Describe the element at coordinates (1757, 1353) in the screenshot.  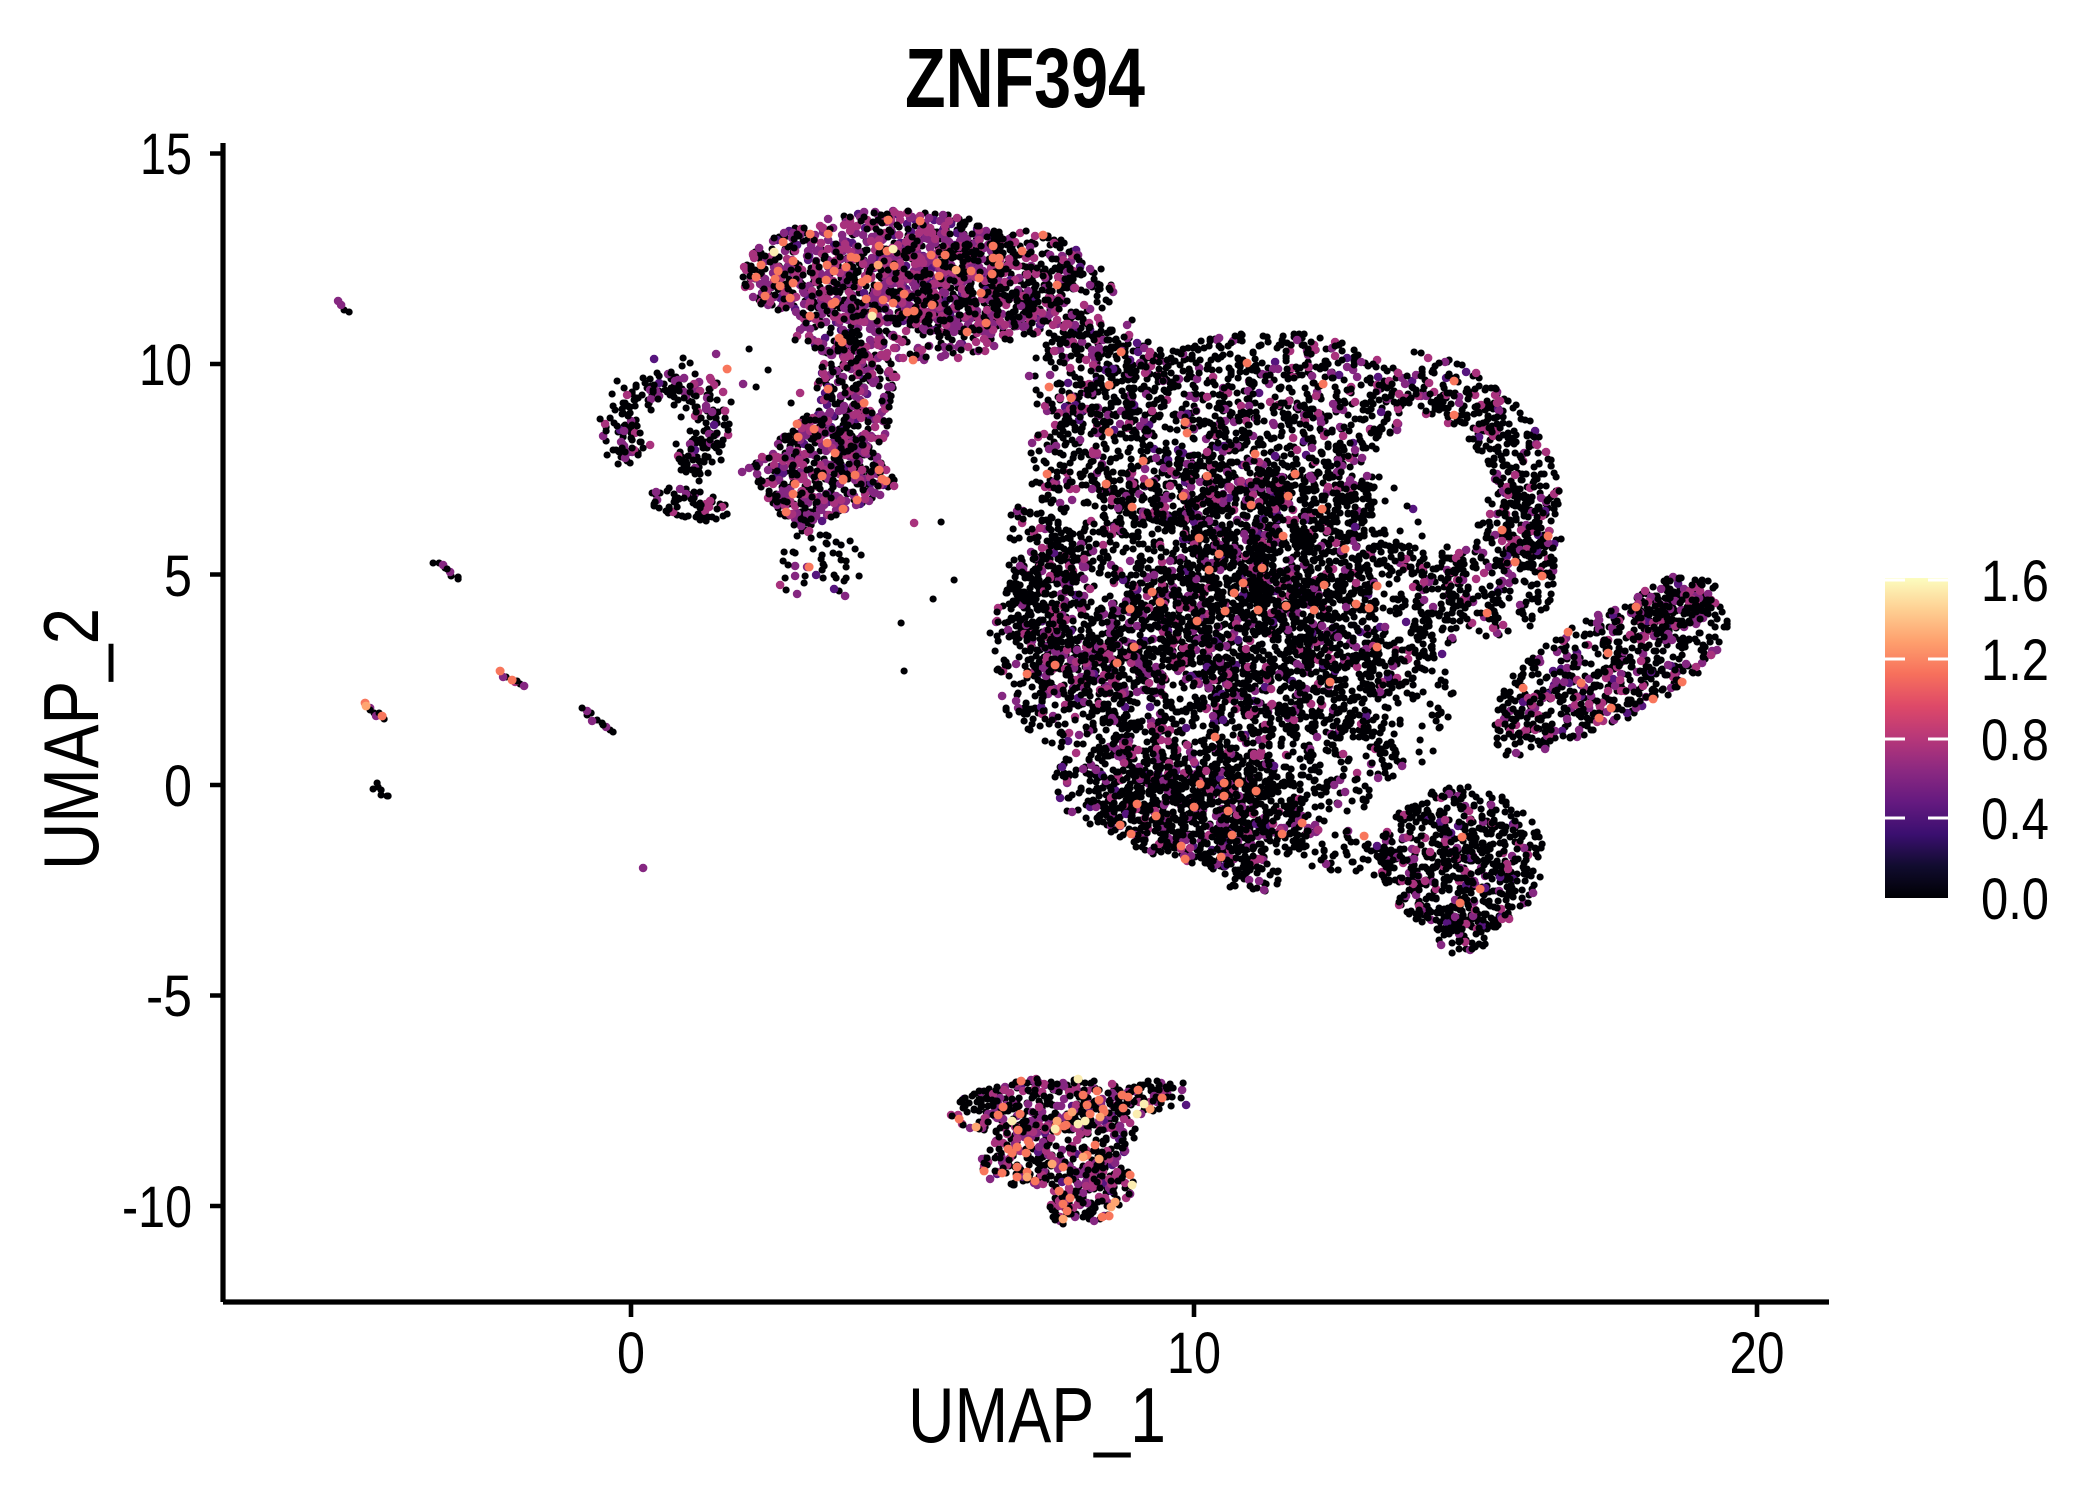
I see `svg-text: 20` at that location.